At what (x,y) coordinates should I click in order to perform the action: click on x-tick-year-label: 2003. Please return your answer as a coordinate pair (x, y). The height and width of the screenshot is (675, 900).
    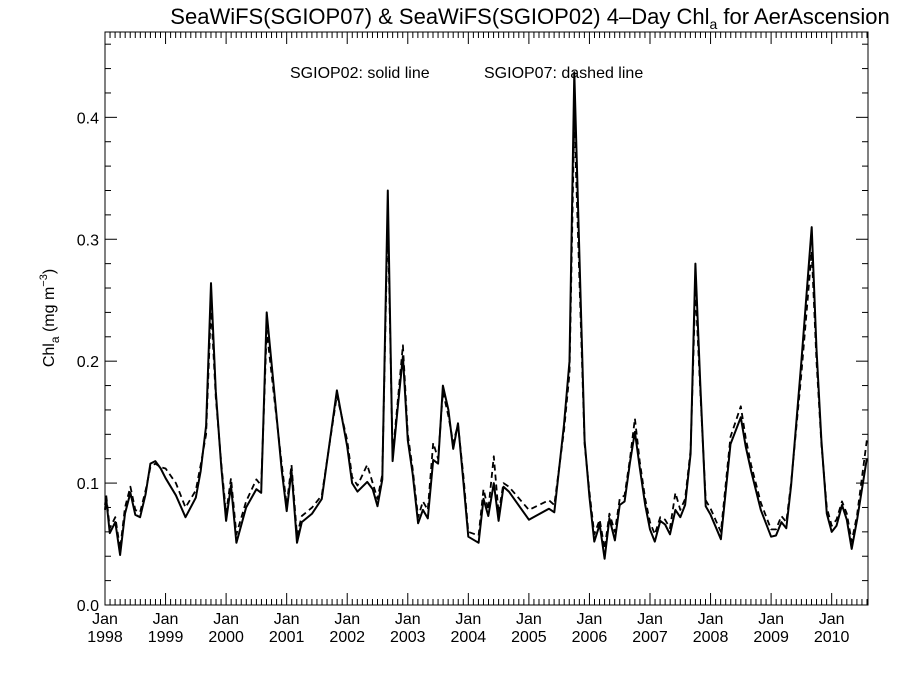
    Looking at the image, I should click on (408, 637).